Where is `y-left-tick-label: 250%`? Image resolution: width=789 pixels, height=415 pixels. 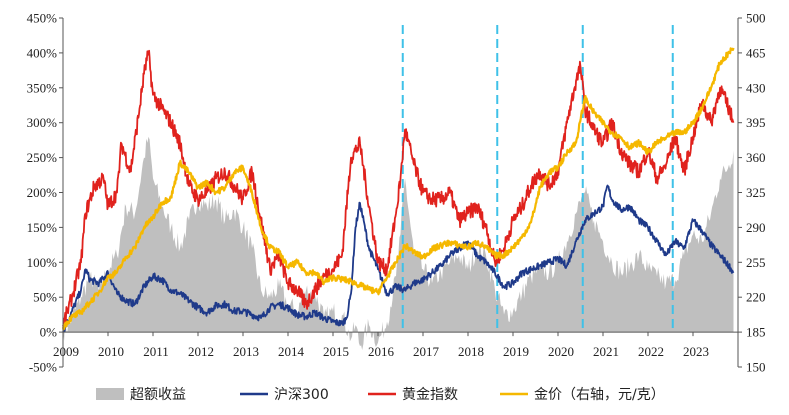
y-left-tick-label: 250% is located at coordinates (42, 157).